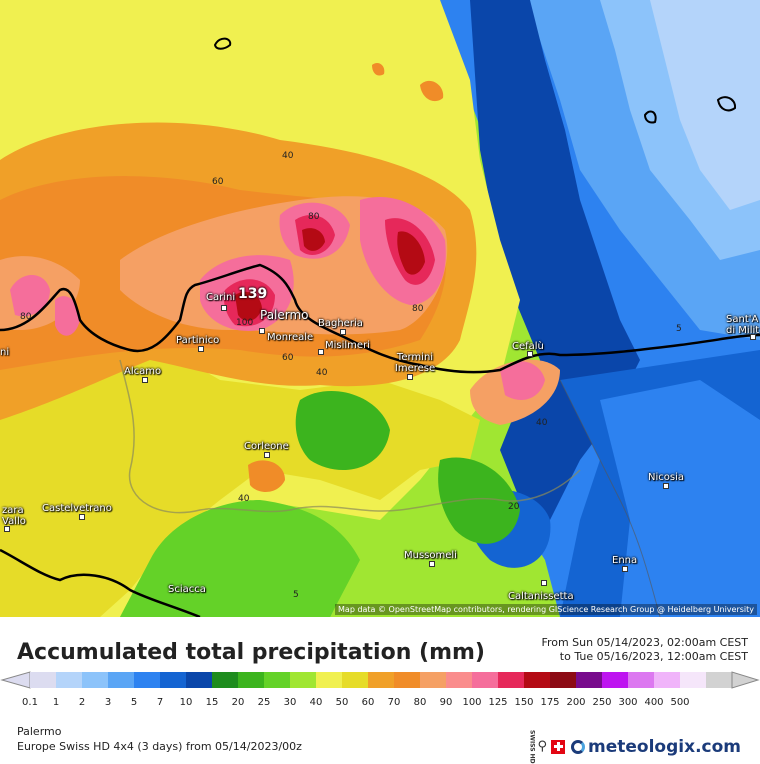 The image size is (760, 764). Describe the element at coordinates (542, 747) in the screenshot. I see `magnifier-icon: ⚲` at that location.